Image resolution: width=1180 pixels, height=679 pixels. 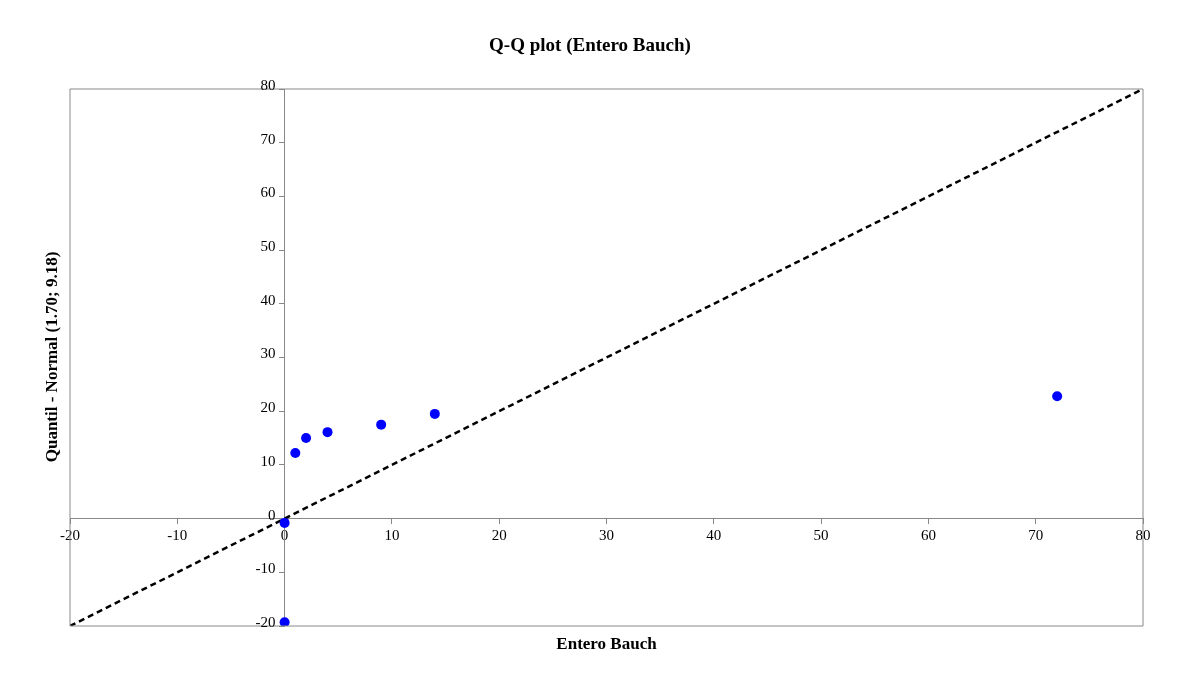 I want to click on y-tick-label: 80, so click(x=268, y=84).